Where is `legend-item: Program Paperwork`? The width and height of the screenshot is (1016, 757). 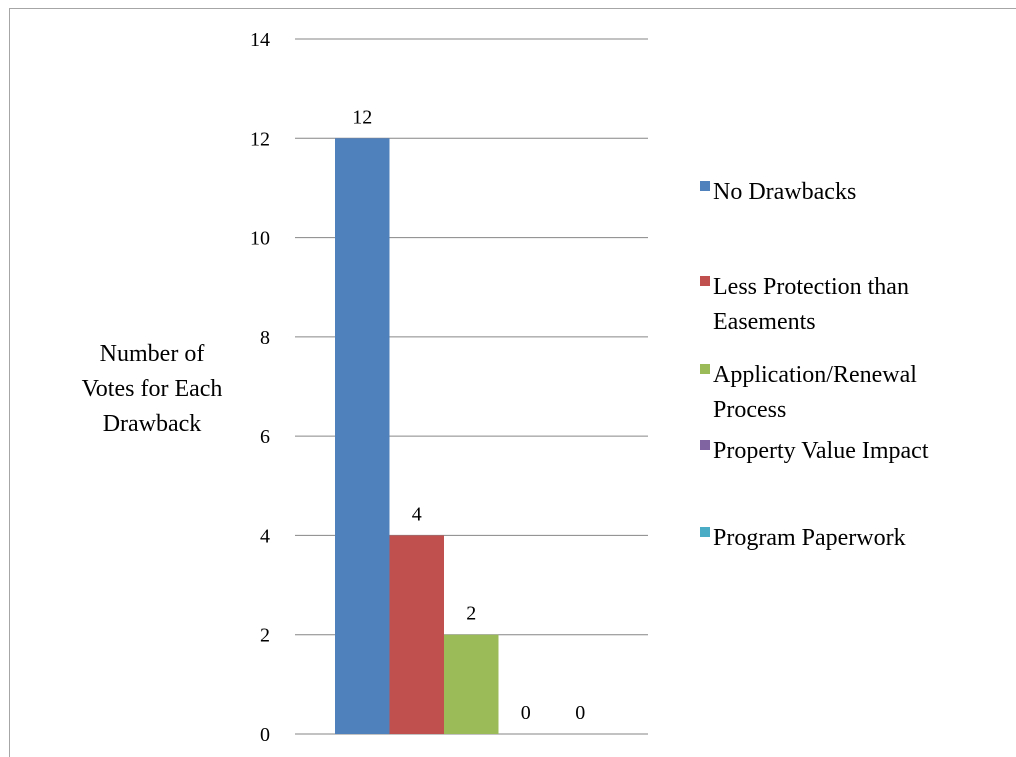 legend-item: Program Paperwork is located at coordinates (803, 538).